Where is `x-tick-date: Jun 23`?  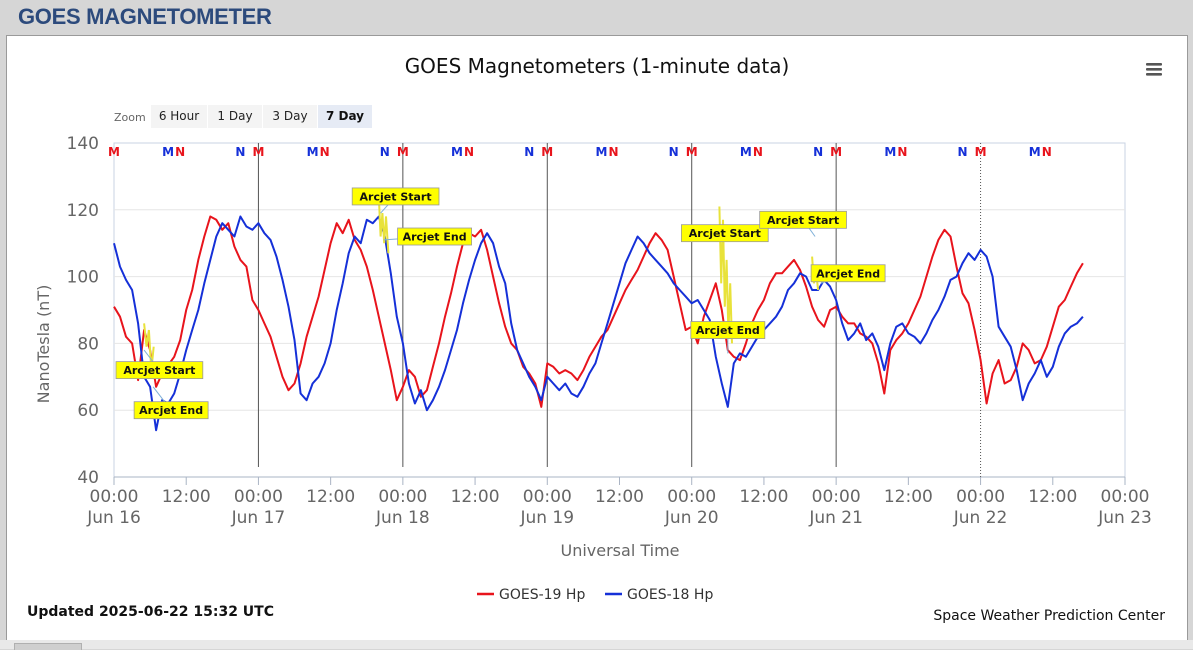 x-tick-date: Jun 23 is located at coordinates (1124, 518).